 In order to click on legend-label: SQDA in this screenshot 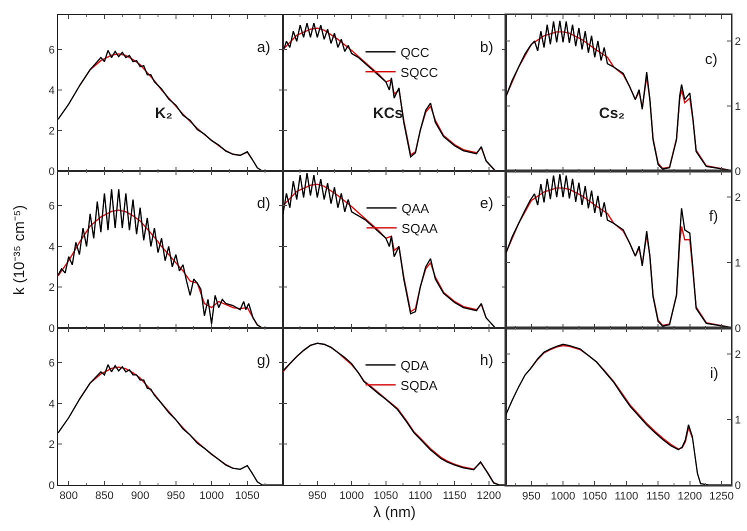, I will do `click(419, 385)`.